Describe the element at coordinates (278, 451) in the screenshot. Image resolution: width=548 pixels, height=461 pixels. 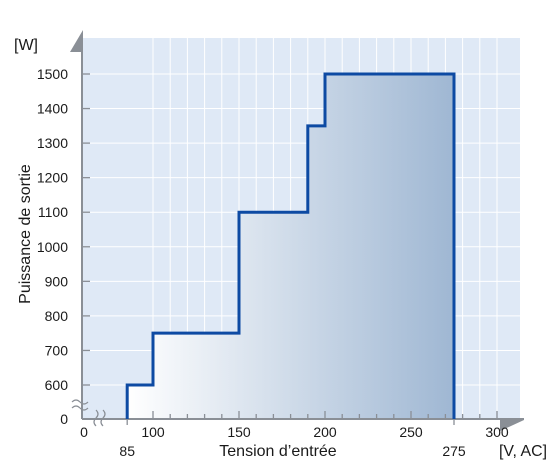
I see `x-axis-title: Tension d’entrée` at that location.